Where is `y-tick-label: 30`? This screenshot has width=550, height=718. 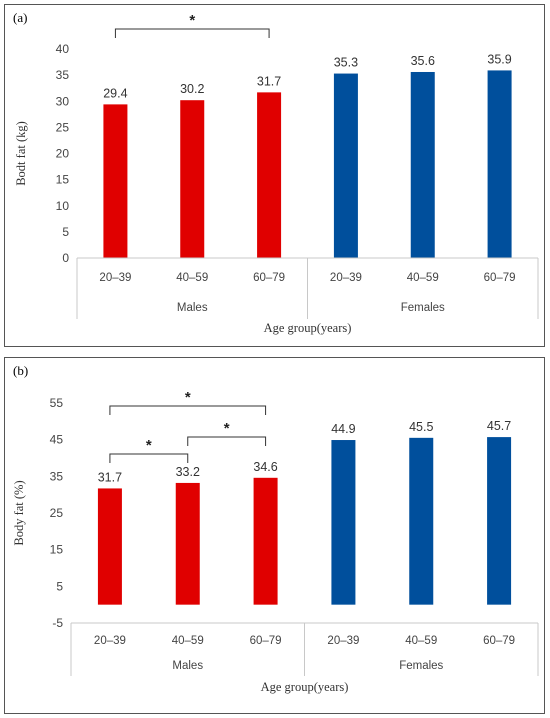
y-tick-label: 30 is located at coordinates (63, 101).